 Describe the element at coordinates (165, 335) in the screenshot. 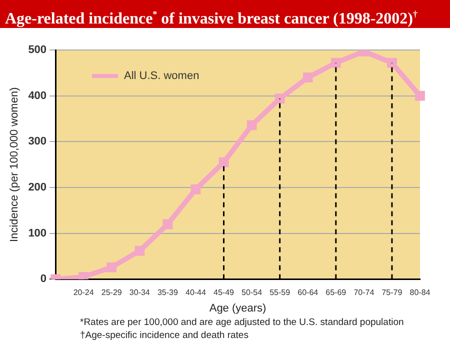

I see `text: †Age-specific incidence and death rates` at that location.